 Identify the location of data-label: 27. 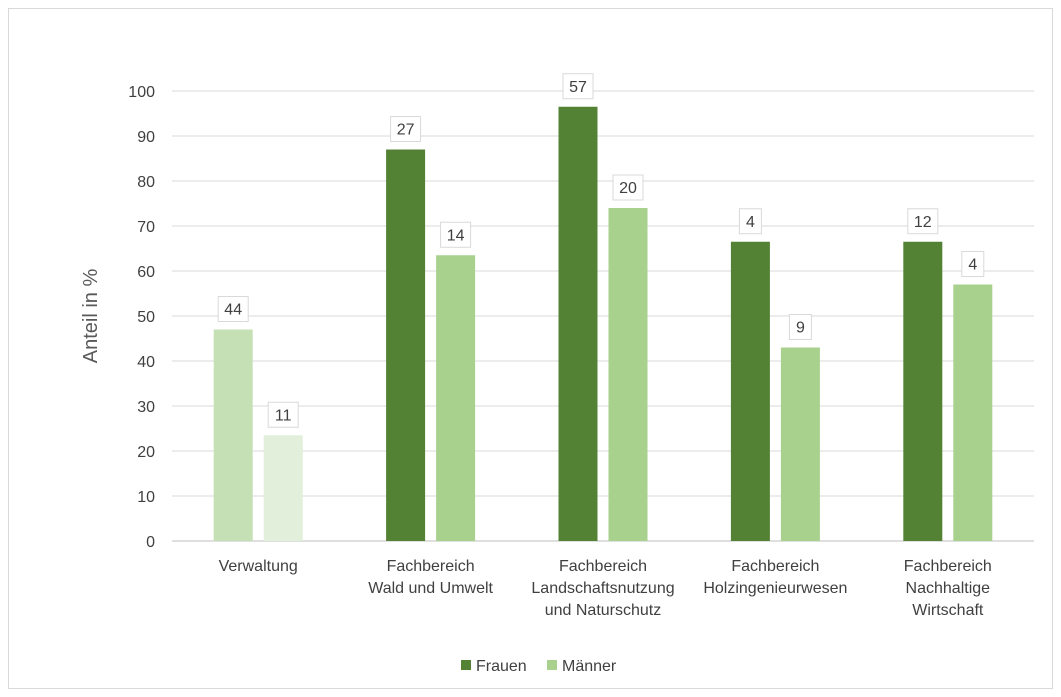
(406, 130).